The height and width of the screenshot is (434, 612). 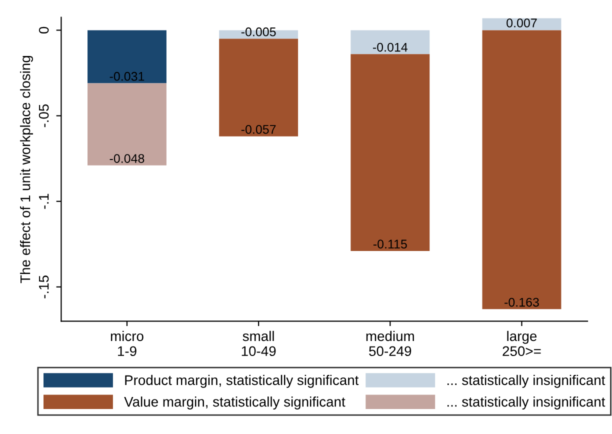 What do you see at coordinates (390, 343) in the screenshot?
I see `x-tick-label: medium 50-249` at bounding box center [390, 343].